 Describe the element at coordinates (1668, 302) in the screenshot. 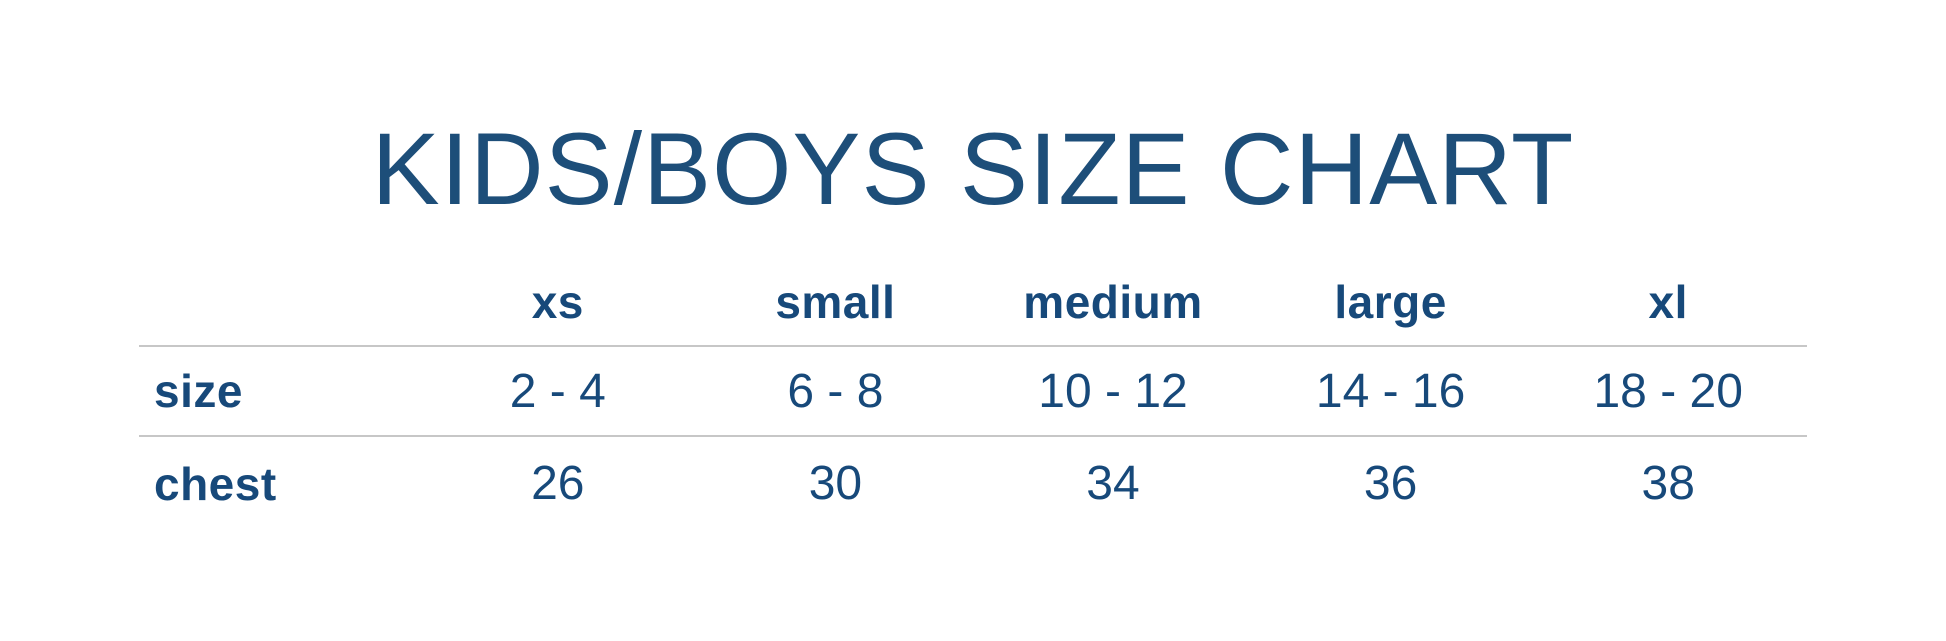

I see `column-header-xl: xl` at that location.